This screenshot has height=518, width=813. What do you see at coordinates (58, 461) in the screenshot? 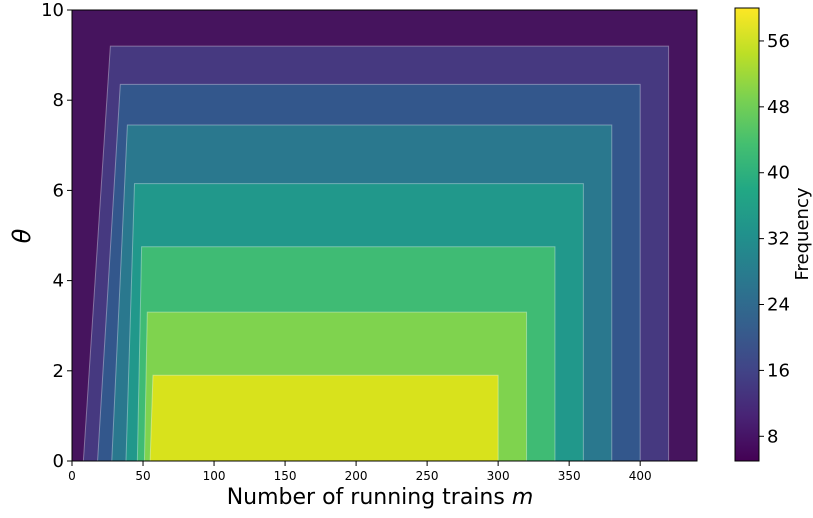
I see `y-tick-label: 0` at bounding box center [58, 461].